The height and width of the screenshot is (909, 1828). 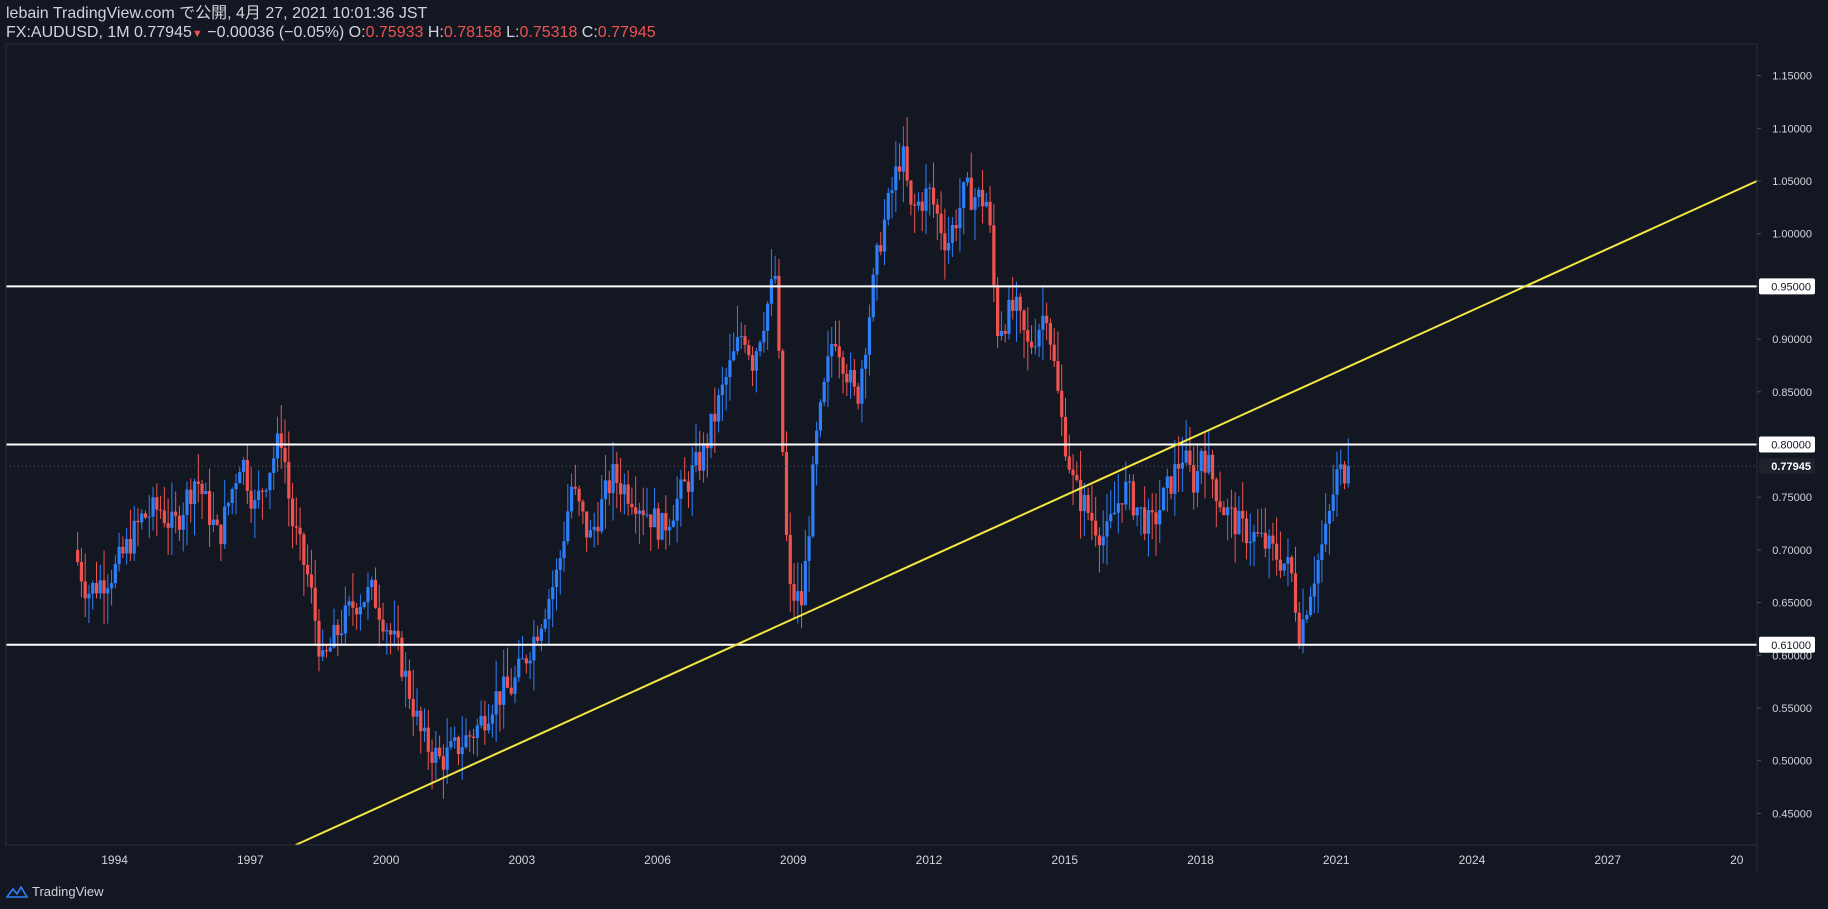 What do you see at coordinates (68, 32) in the screenshot?
I see `symbol-label: FX:AUDUSD, 1M` at bounding box center [68, 32].